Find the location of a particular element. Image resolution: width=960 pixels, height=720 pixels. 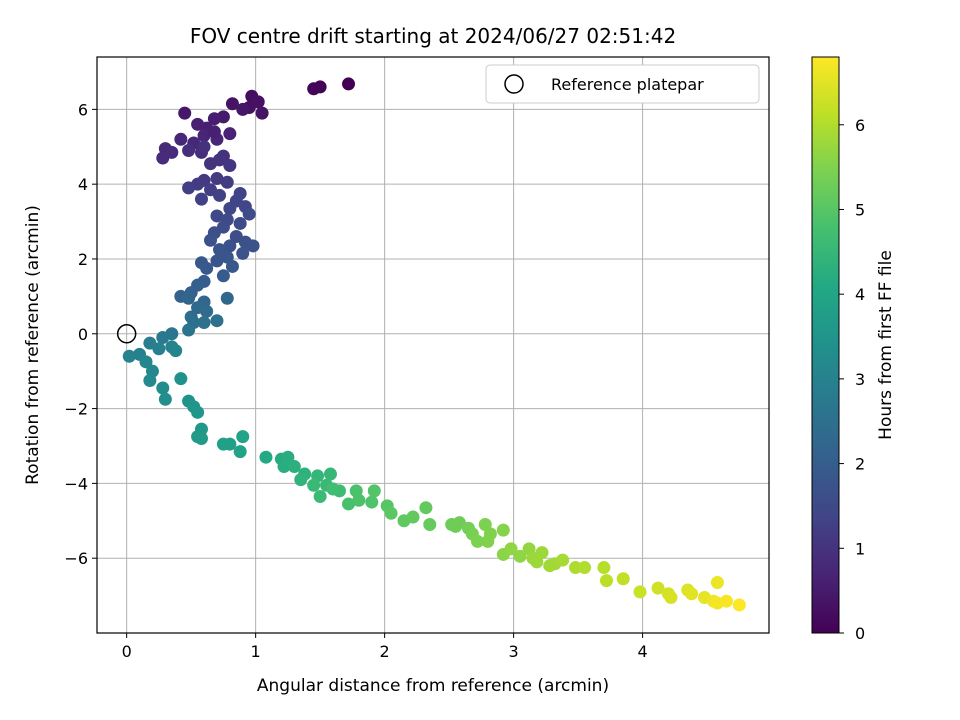

colorbar-label: Hours from first FF file is located at coordinates (886, 345).